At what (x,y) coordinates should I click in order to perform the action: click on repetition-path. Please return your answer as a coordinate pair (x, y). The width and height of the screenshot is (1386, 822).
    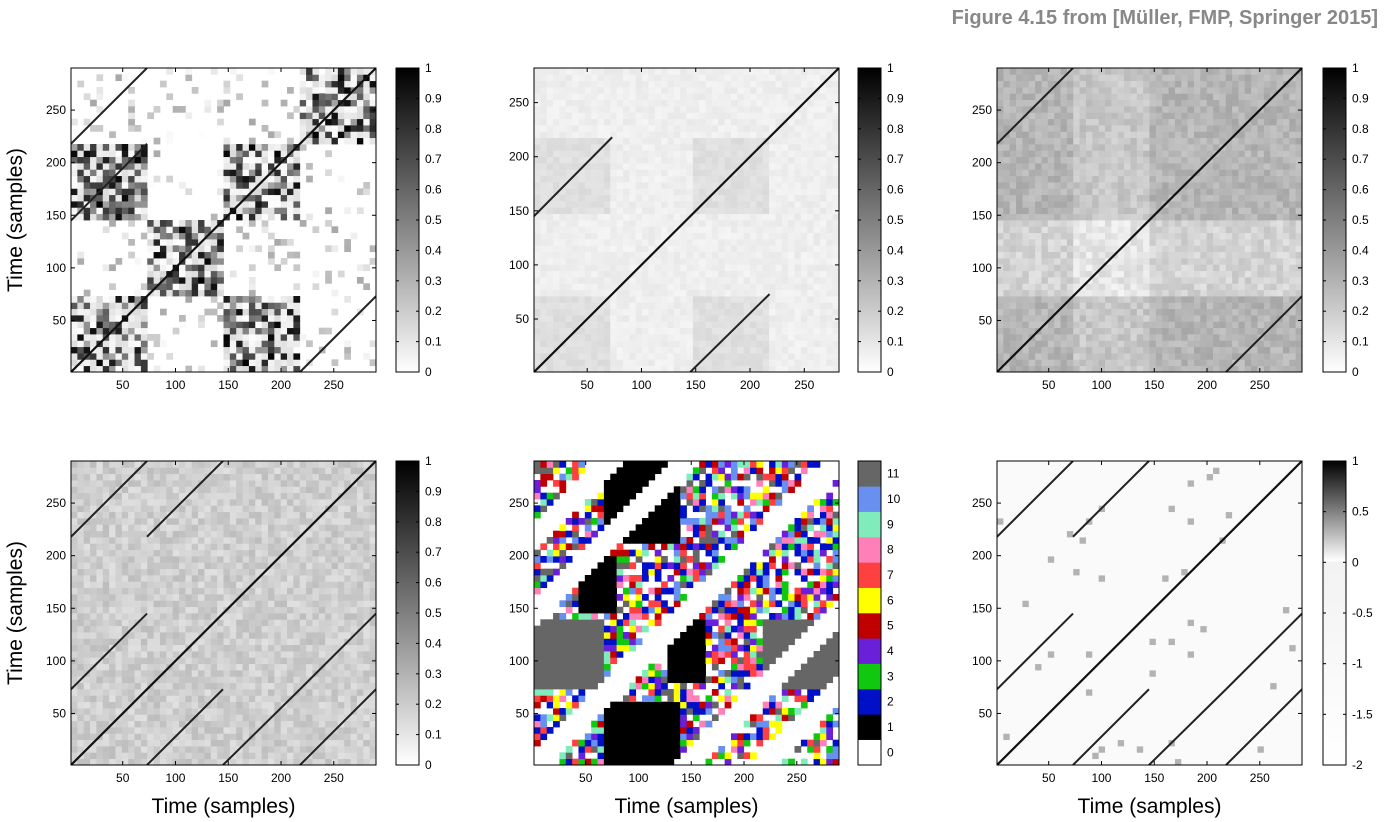
    Looking at the image, I should click on (109, 106).